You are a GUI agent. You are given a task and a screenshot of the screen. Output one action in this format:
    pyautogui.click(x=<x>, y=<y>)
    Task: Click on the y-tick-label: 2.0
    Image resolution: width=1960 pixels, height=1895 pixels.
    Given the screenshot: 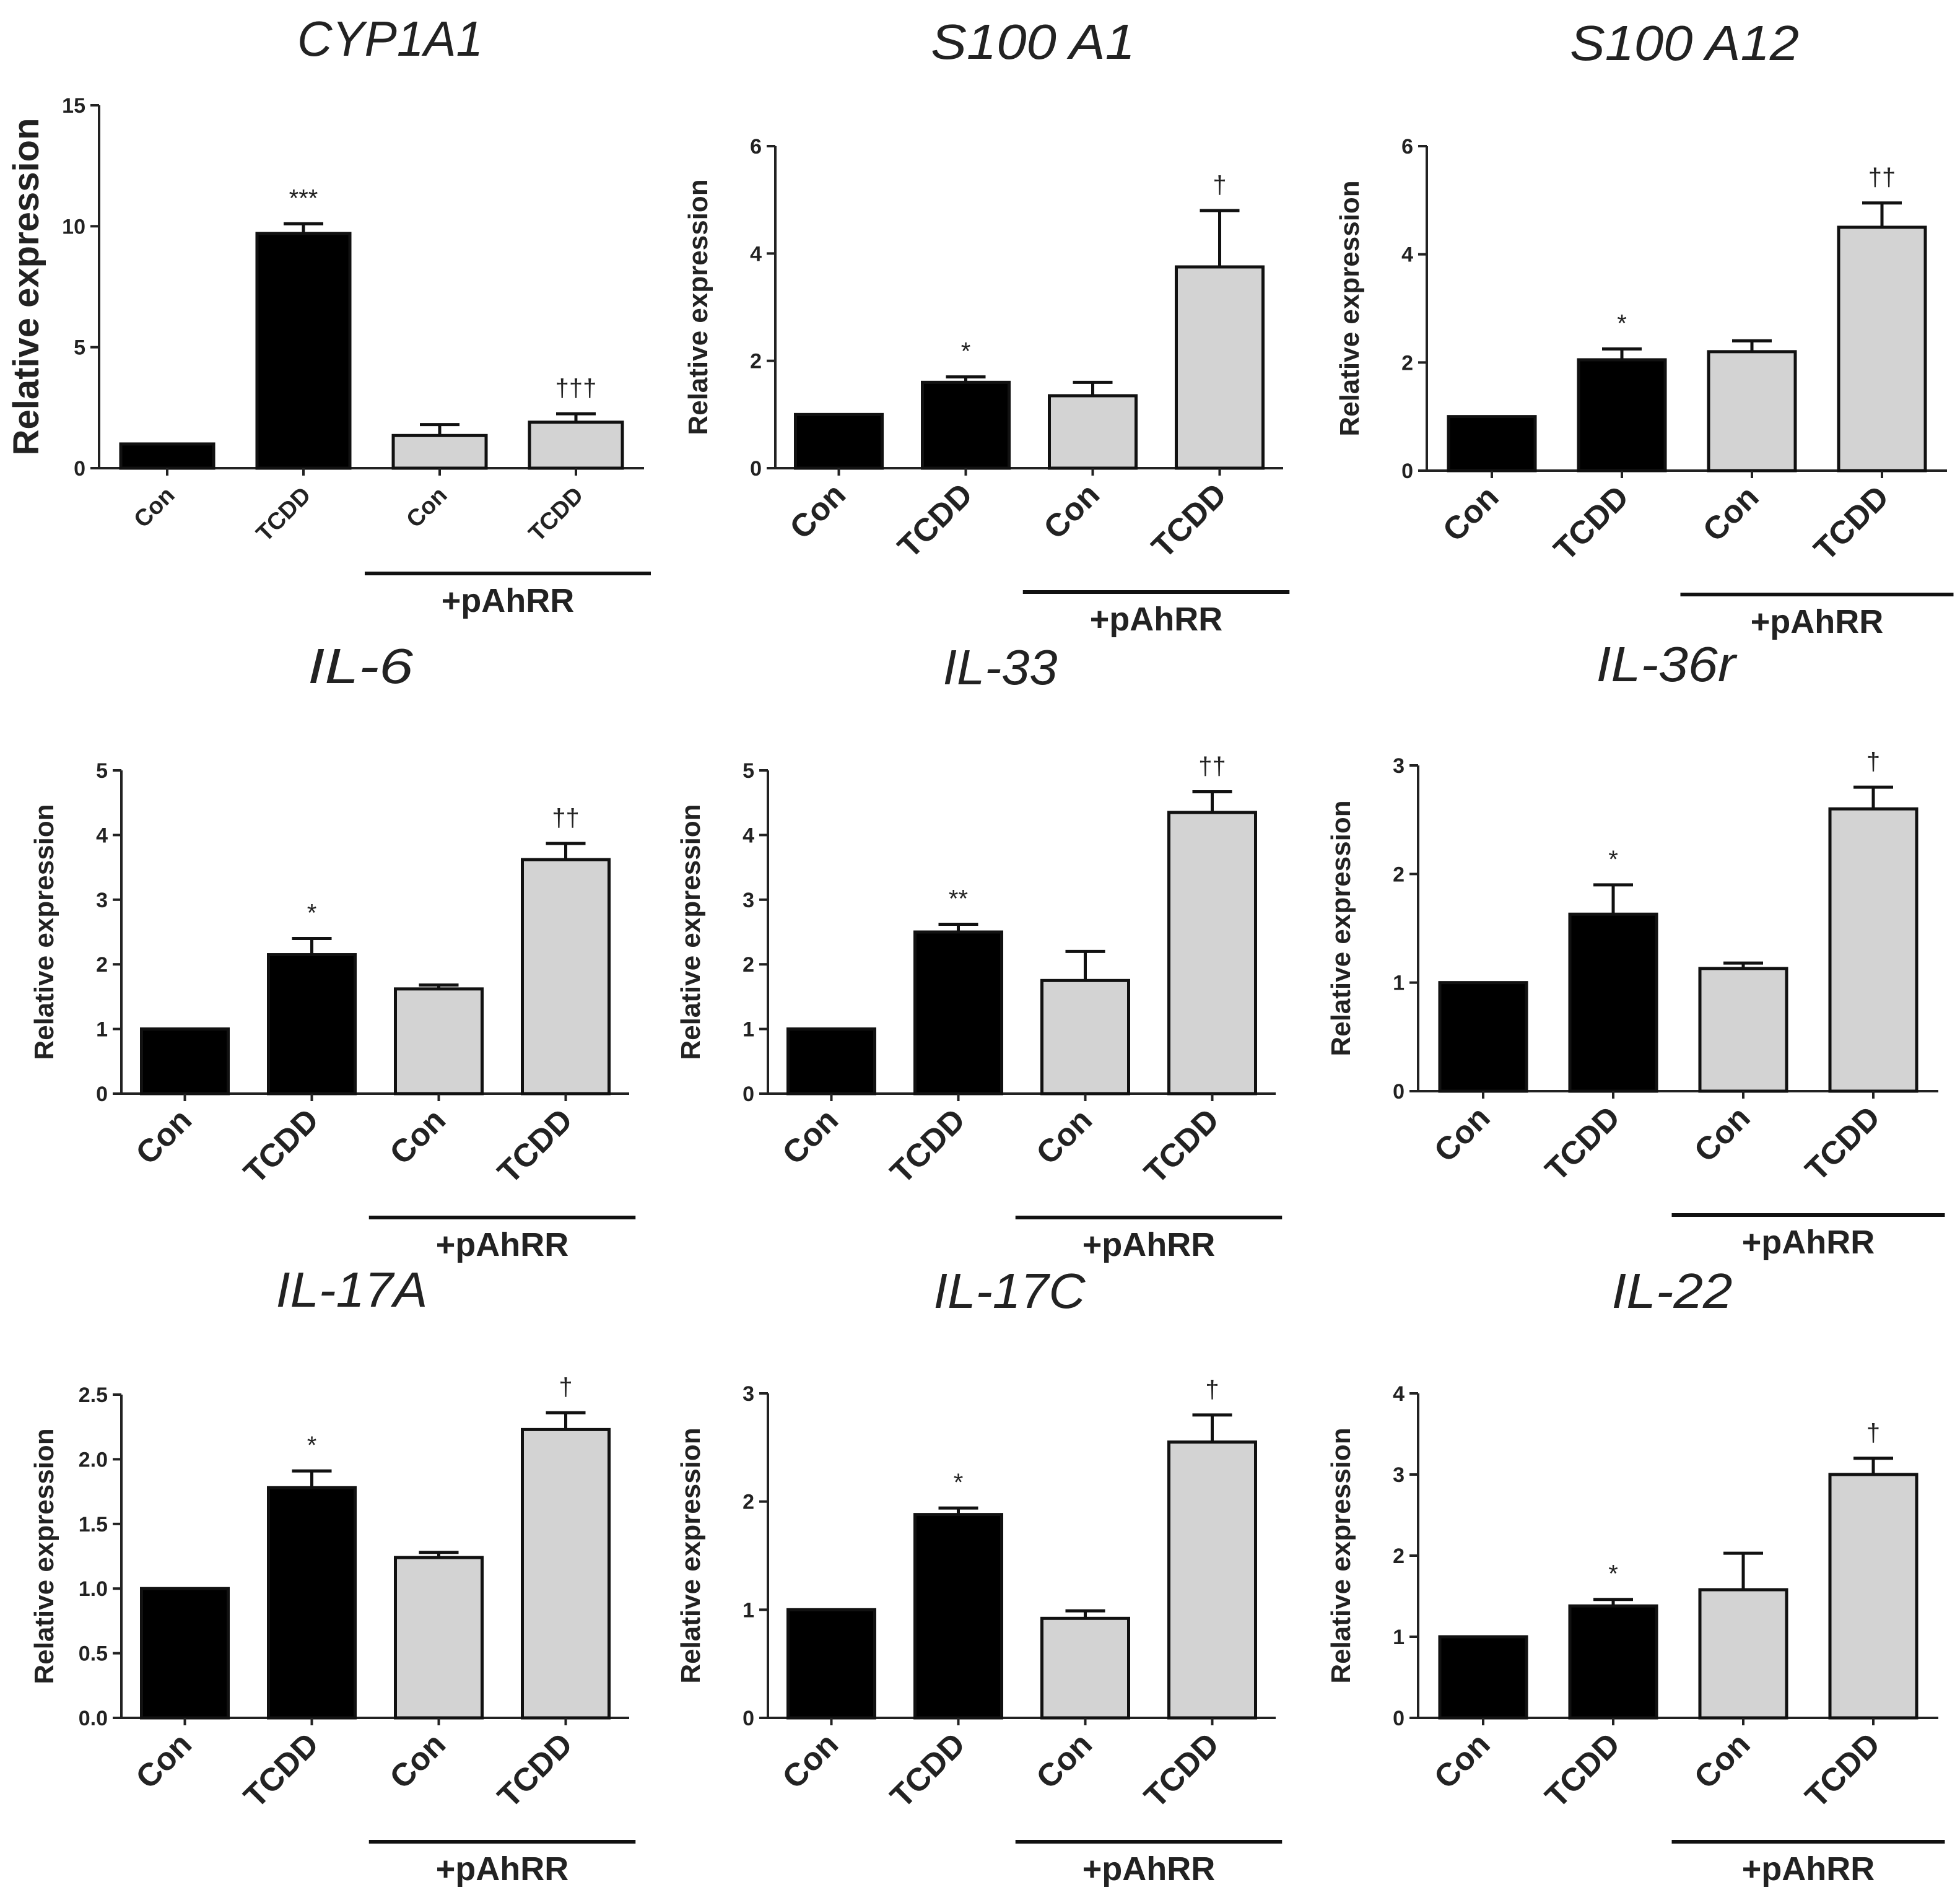 What is the action you would take?
    pyautogui.click(x=94, y=1459)
    